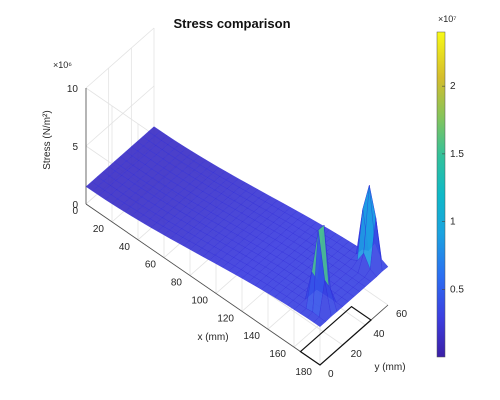 Image resolution: width=500 pixels, height=400 pixels. Describe the element at coordinates (453, 222) in the screenshot. I see `colorbar-tick-label: 1` at that location.